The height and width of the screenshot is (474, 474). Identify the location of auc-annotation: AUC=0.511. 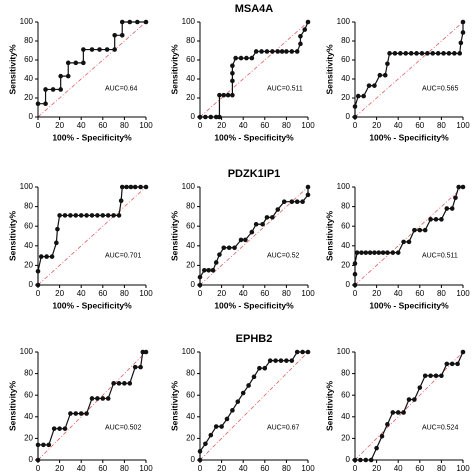
(440, 255).